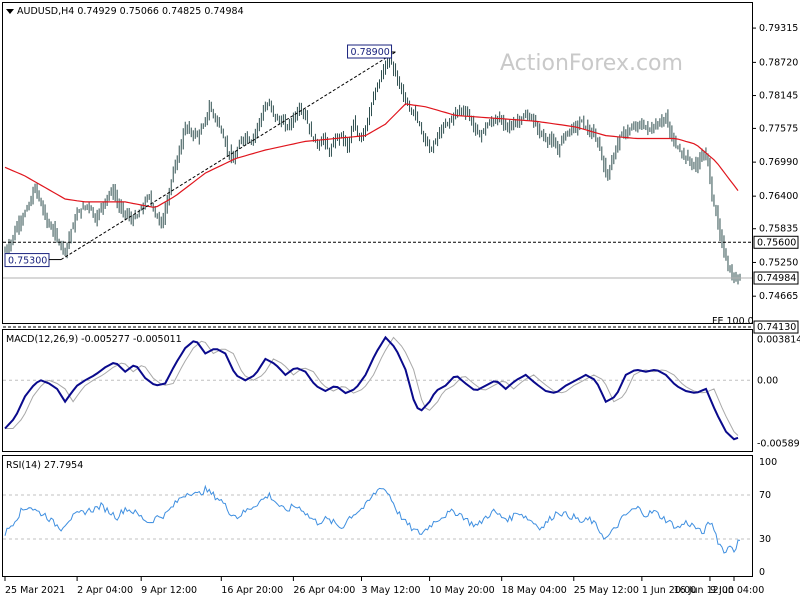 Image resolution: width=800 pixels, height=600 pixels. I want to click on price-tick-label-0: 0.79315, so click(778, 28).